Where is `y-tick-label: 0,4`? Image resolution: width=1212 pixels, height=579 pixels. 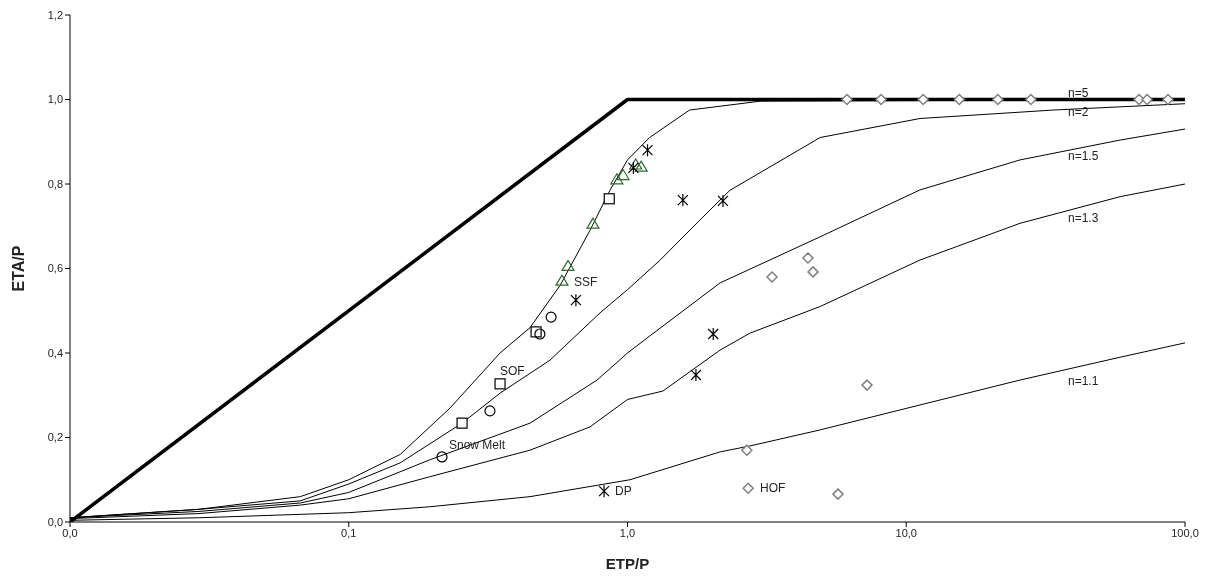 y-tick-label: 0,4 is located at coordinates (55, 352).